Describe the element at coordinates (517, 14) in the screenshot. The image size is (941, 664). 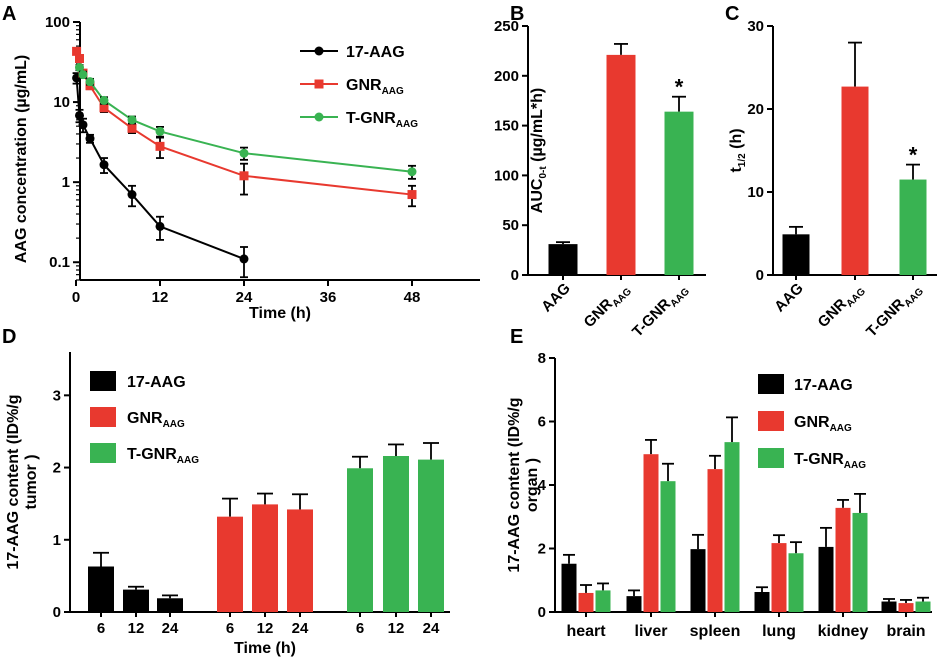
I see `panel-label-B: B` at that location.